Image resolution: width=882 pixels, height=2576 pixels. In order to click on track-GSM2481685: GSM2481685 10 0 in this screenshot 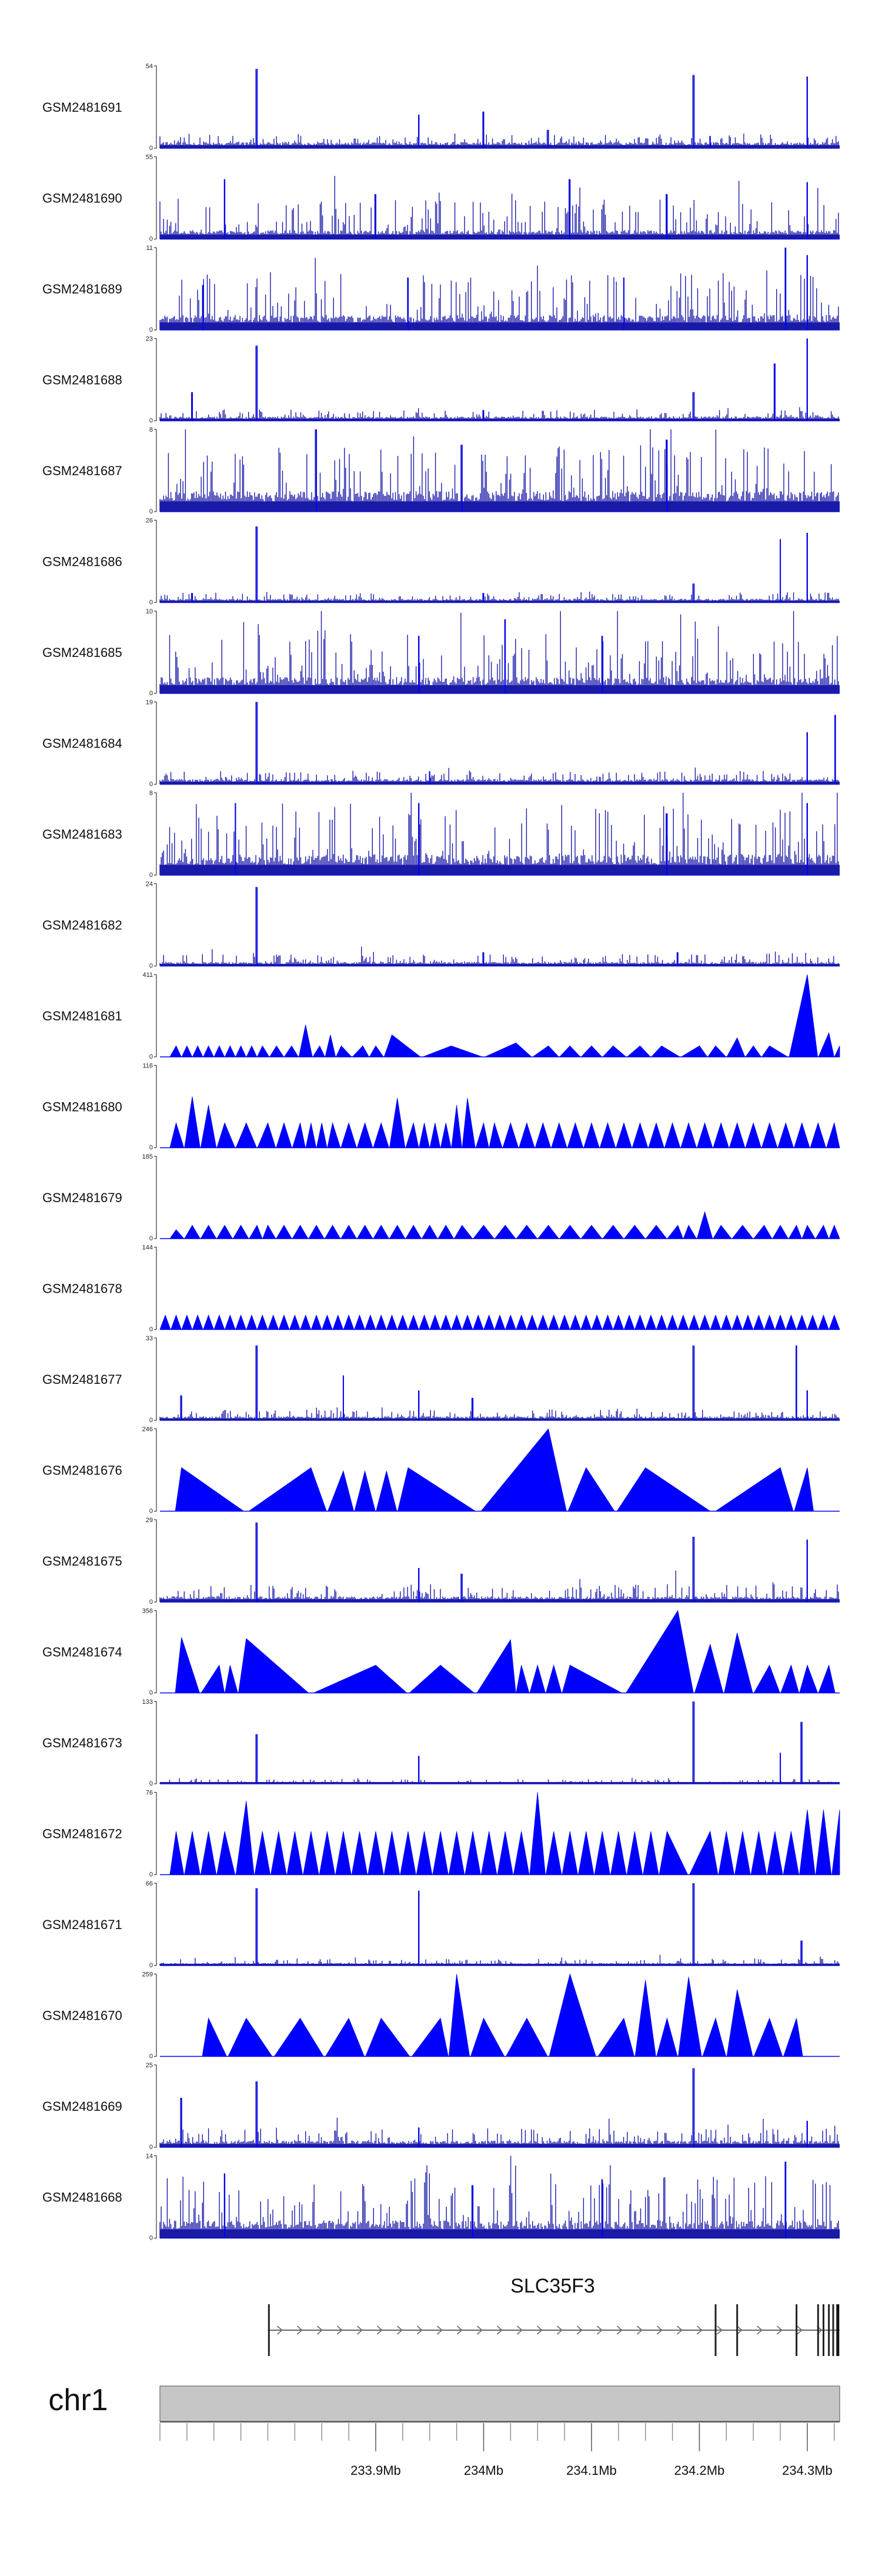, I will do `click(441, 652)`.